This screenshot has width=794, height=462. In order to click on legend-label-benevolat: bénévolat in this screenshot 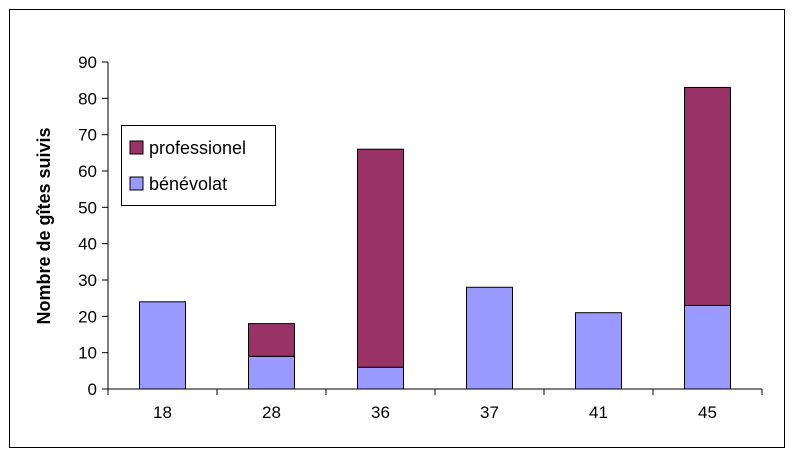, I will do `click(188, 184)`.